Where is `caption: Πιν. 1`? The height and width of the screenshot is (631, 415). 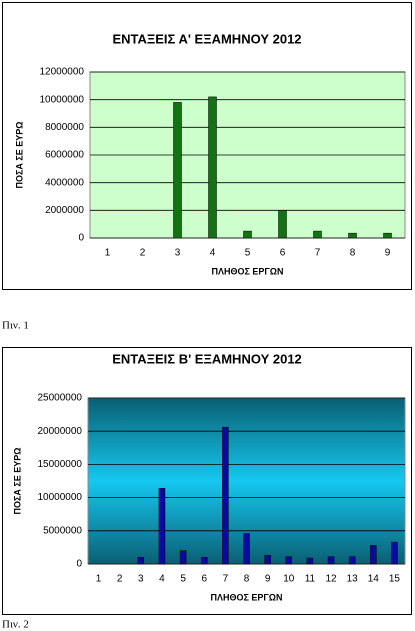 caption: Πιν. 1 is located at coordinates (15, 326).